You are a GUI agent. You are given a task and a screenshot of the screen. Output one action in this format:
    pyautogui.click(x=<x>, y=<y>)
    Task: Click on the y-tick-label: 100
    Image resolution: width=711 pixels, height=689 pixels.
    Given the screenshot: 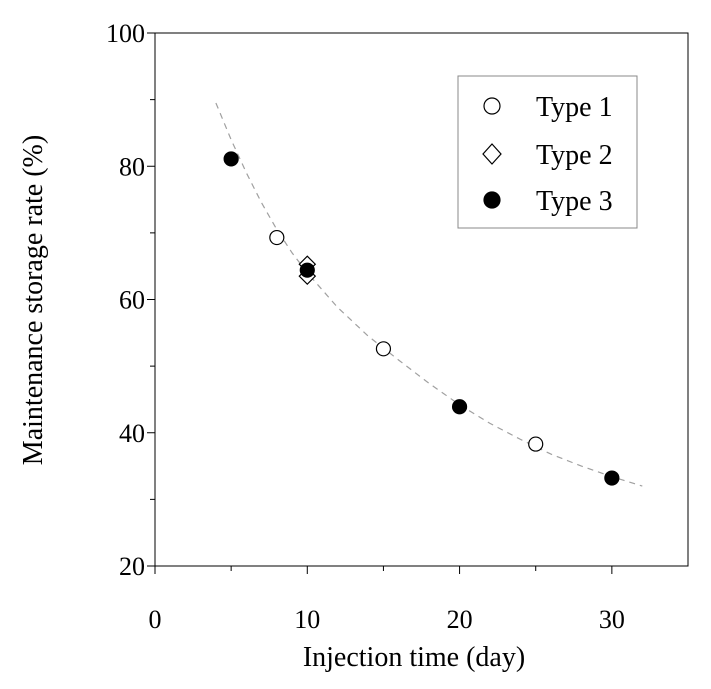 What is the action you would take?
    pyautogui.click(x=125, y=33)
    